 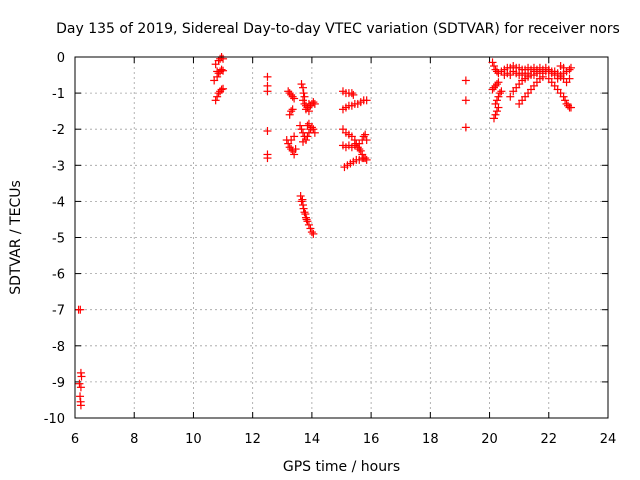 I want to click on y-tick-label: -2, so click(x=58, y=130).